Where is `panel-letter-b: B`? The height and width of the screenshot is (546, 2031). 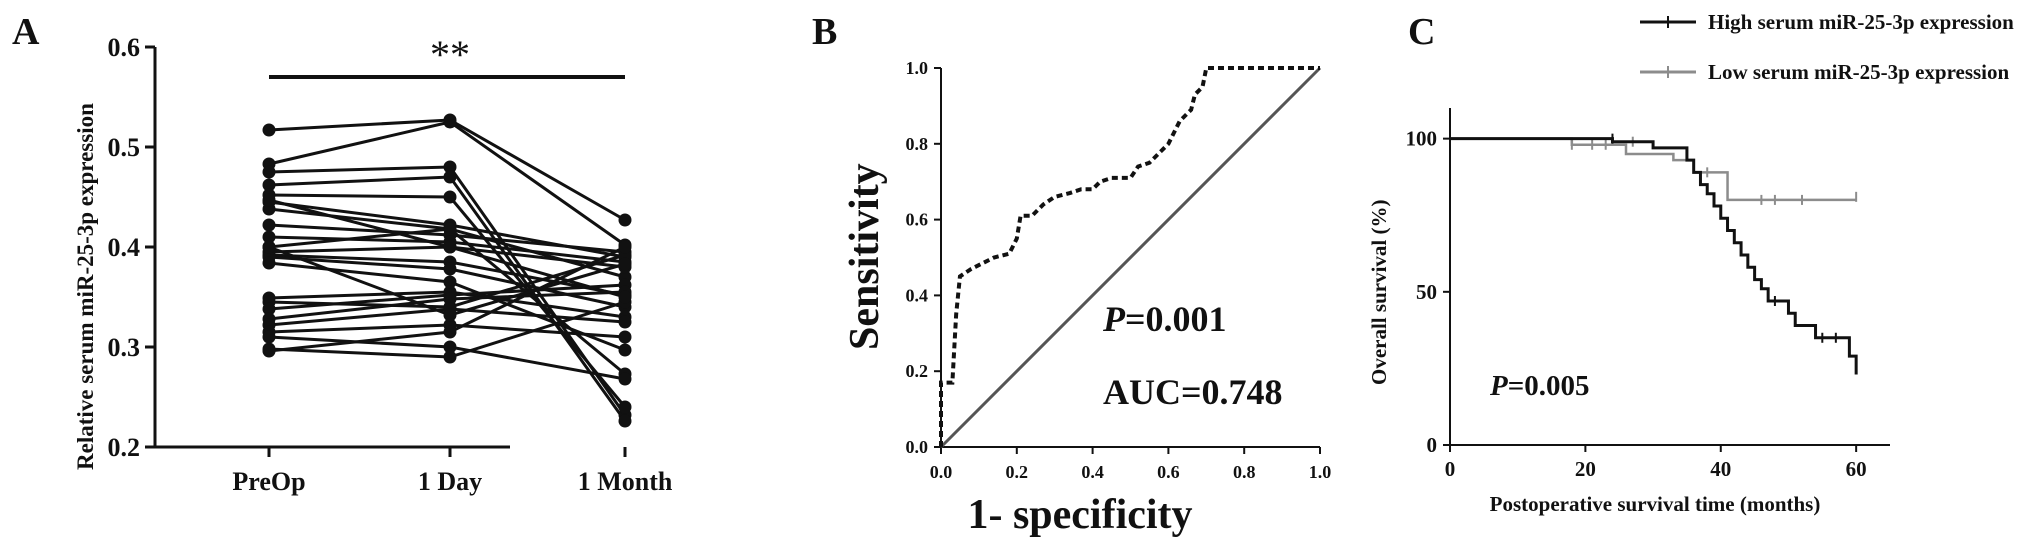
panel-letter-b: B is located at coordinates (824, 32).